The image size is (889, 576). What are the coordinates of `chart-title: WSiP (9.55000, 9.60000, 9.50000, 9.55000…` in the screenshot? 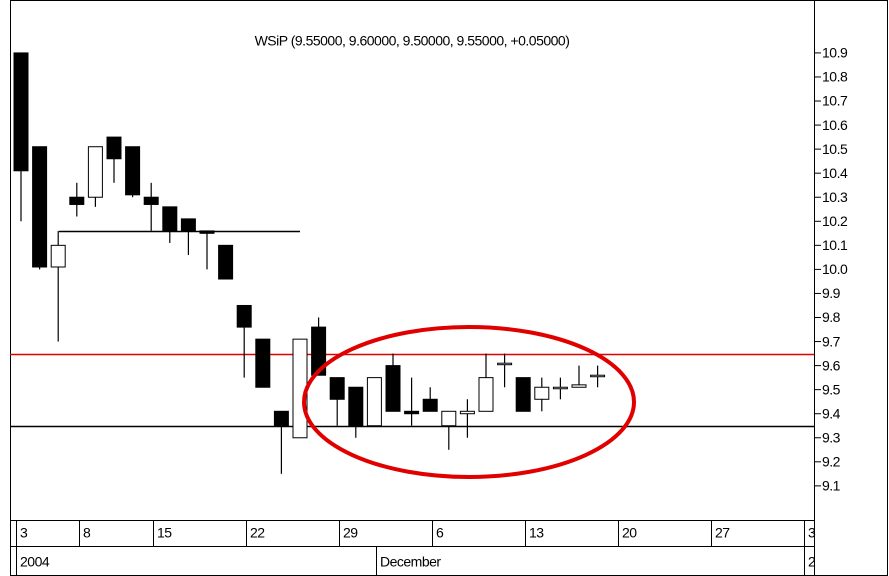 It's located at (412, 41).